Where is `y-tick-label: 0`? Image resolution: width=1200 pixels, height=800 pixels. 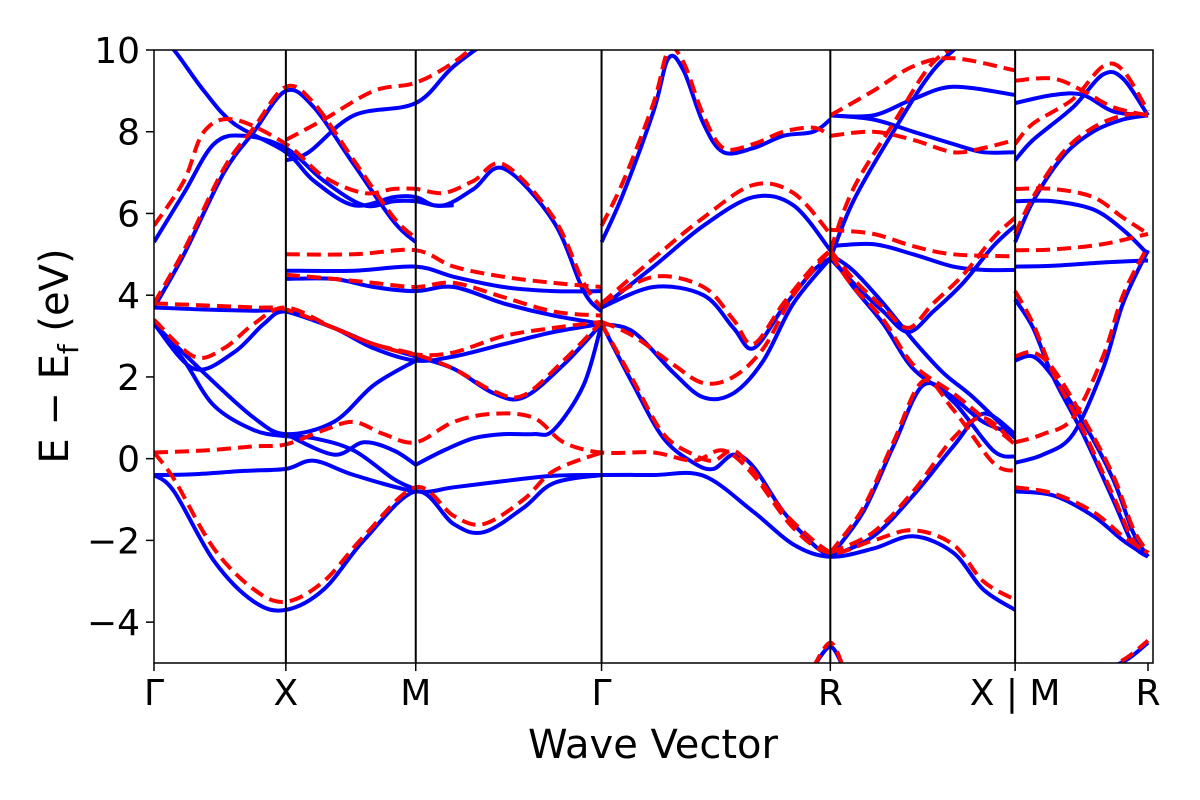
y-tick-label: 0 is located at coordinates (128, 460).